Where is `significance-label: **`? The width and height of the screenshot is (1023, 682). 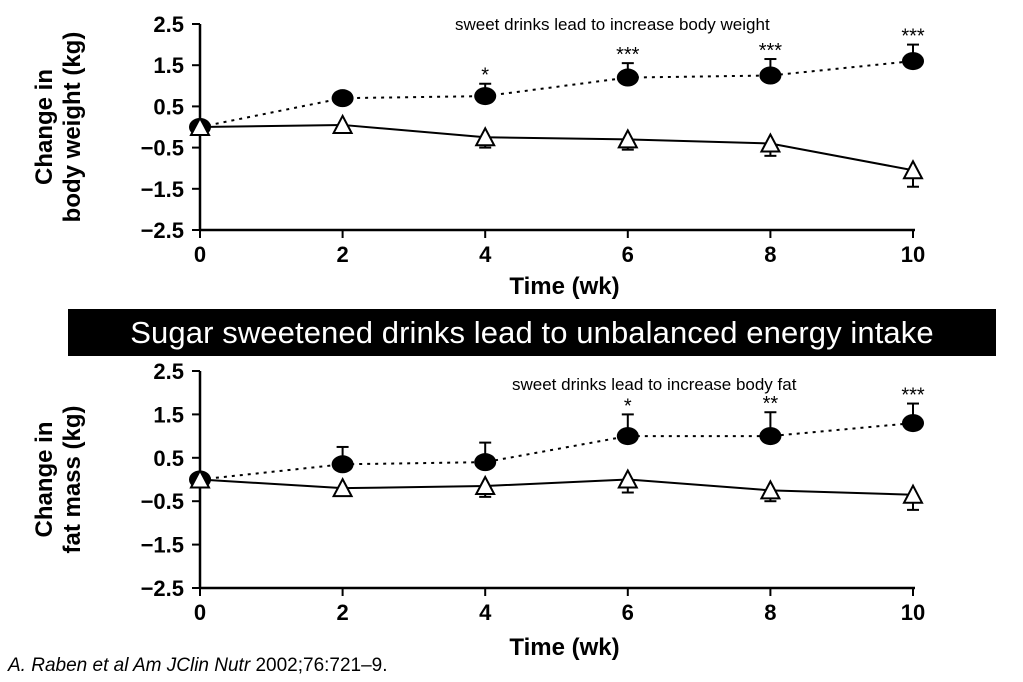 significance-label: ** is located at coordinates (771, 404).